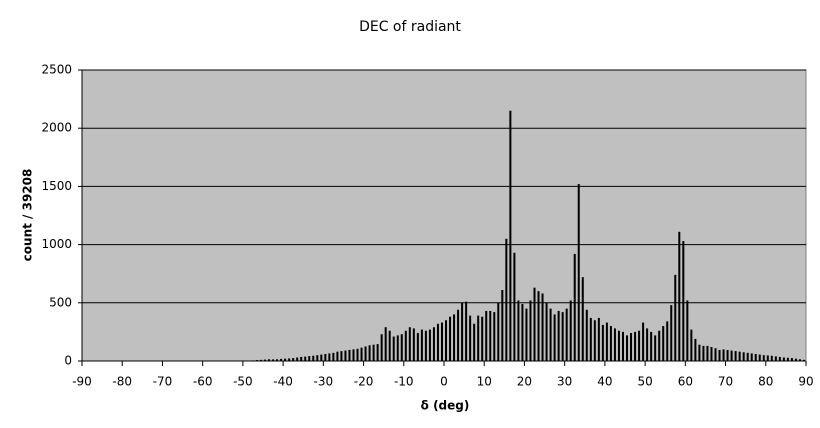  I want to click on x-axis-label: δ (deg), so click(445, 406).